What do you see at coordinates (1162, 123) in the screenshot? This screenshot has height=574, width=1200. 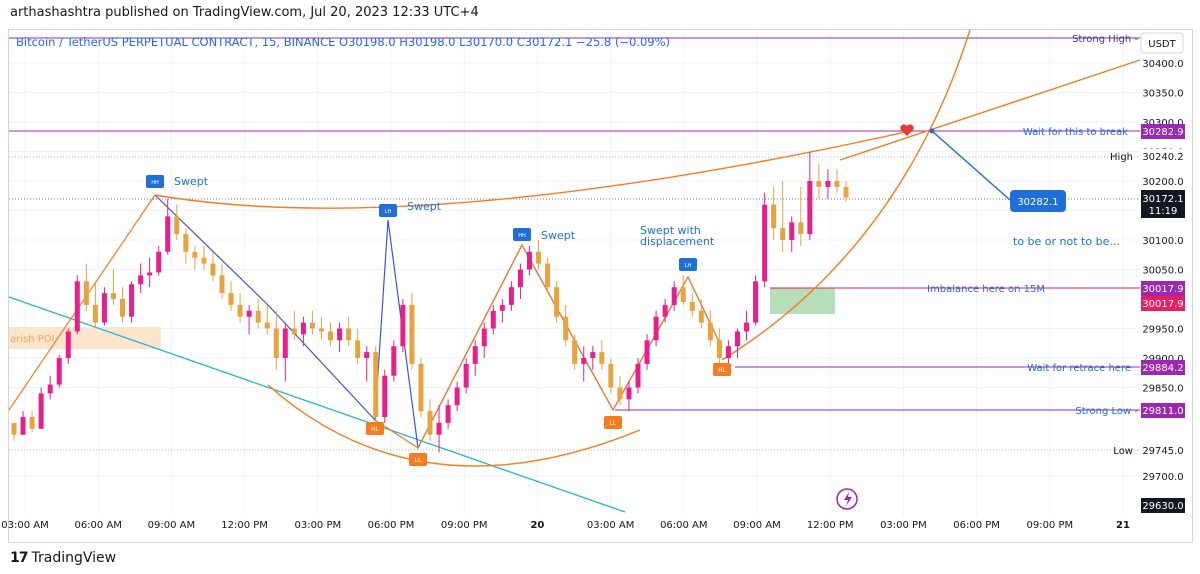 I see `y-tick-label: 30300.0` at bounding box center [1162, 123].